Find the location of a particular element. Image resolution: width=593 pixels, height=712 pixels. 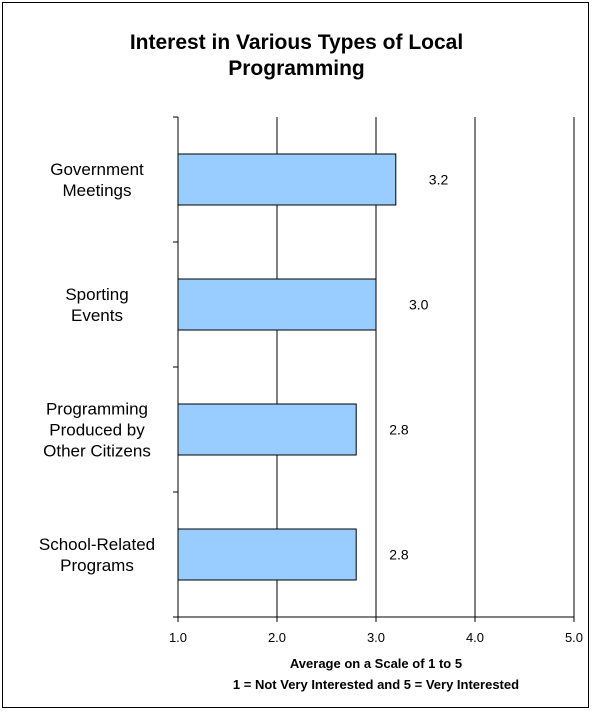

x-axis-title-line-1: Average on a Scale of 1 to 5 is located at coordinates (376, 663).